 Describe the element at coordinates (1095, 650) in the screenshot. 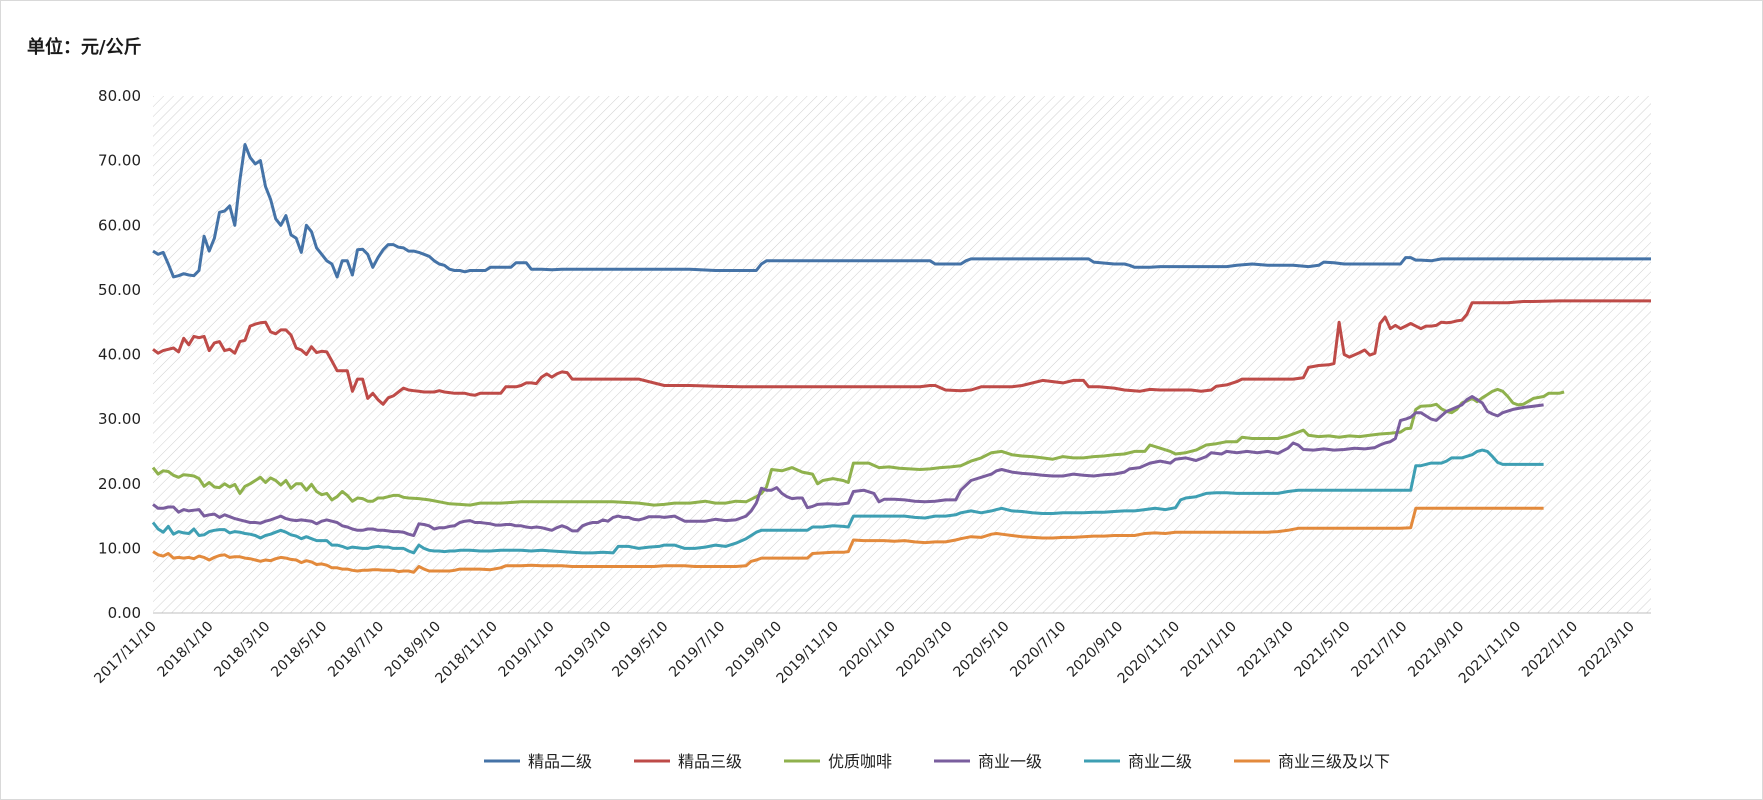

I see `x-tick-label: 2020/9/10` at that location.